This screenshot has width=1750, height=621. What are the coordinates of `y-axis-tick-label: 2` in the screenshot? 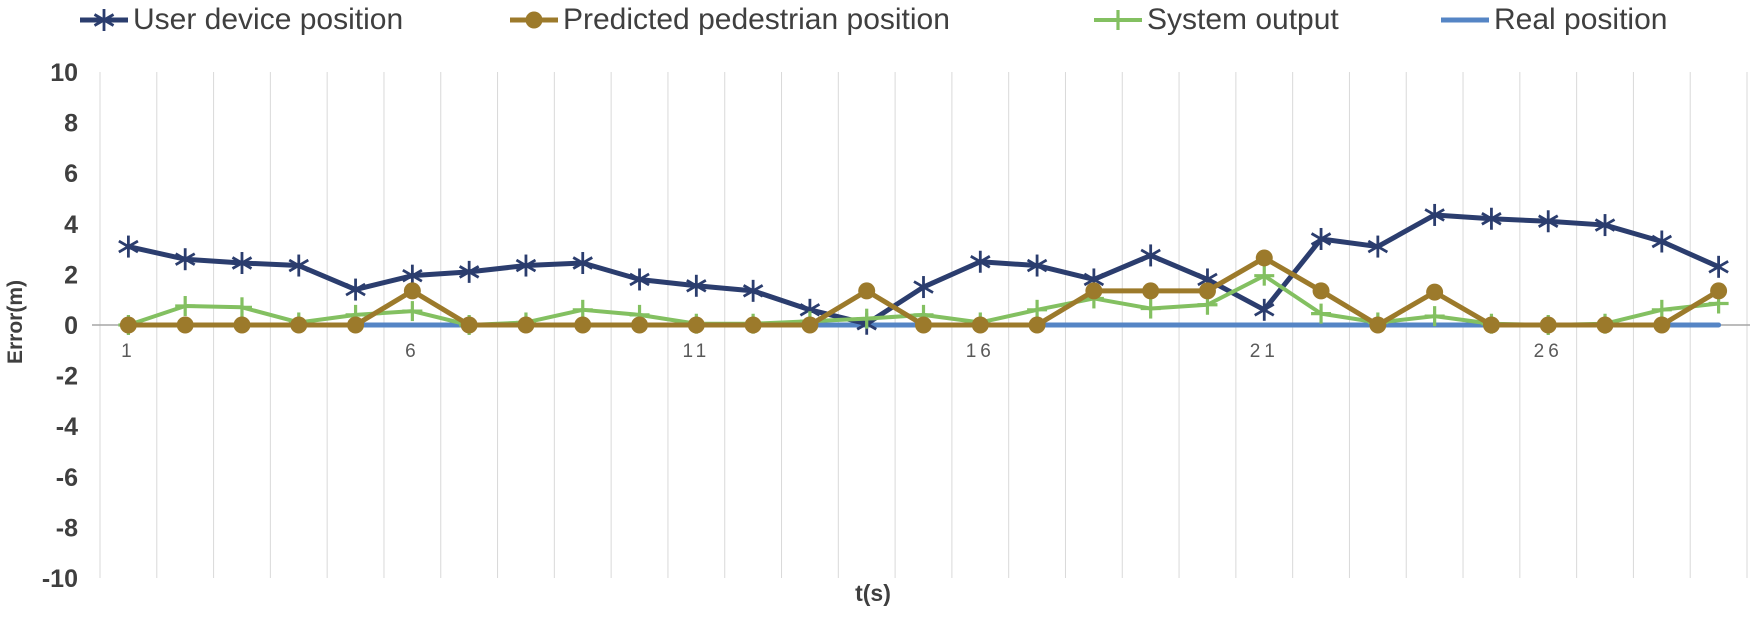 It's located at (71, 275).